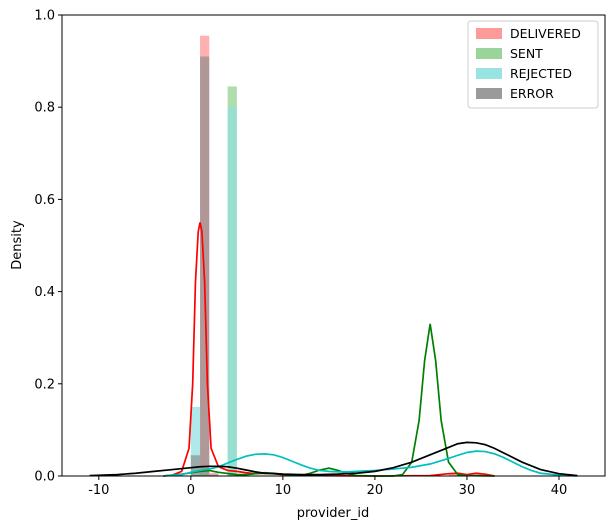 The height and width of the screenshot is (529, 613). What do you see at coordinates (44, 477) in the screenshot?
I see `y-tick-label: 0.0` at bounding box center [44, 477].